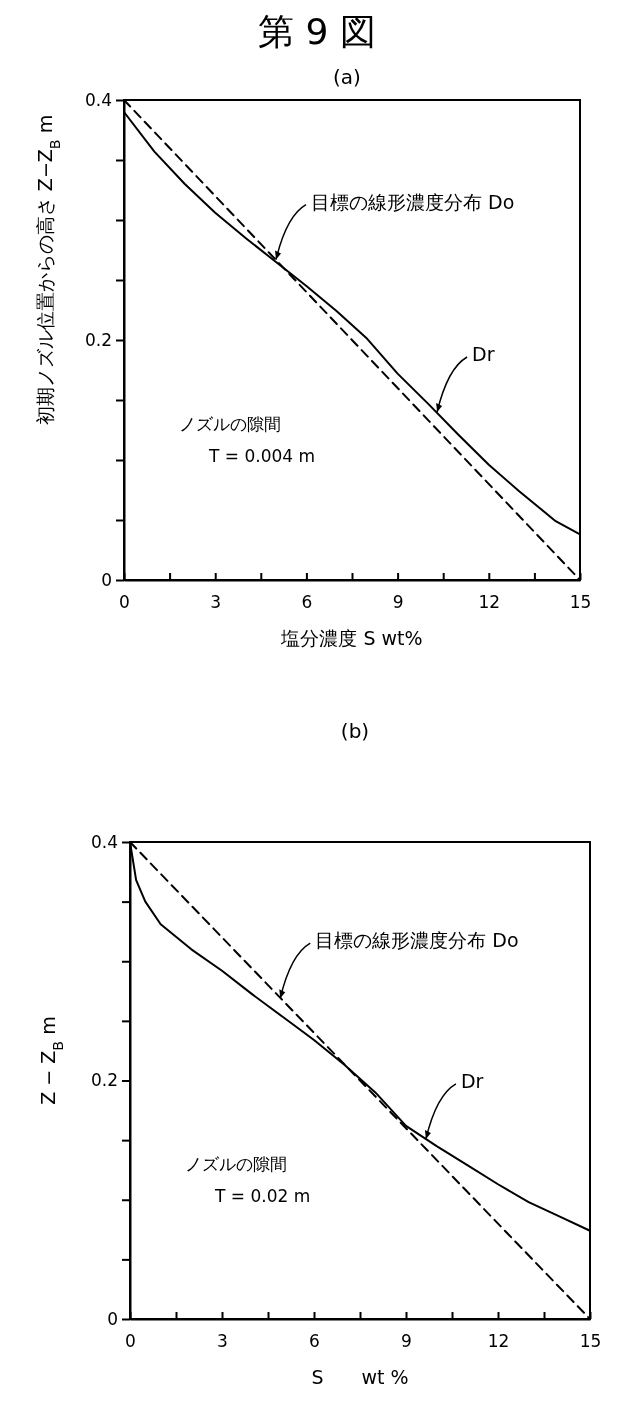 The image size is (634, 1422). I want to click on x-axis-title: S wt %, so click(360, 1377).